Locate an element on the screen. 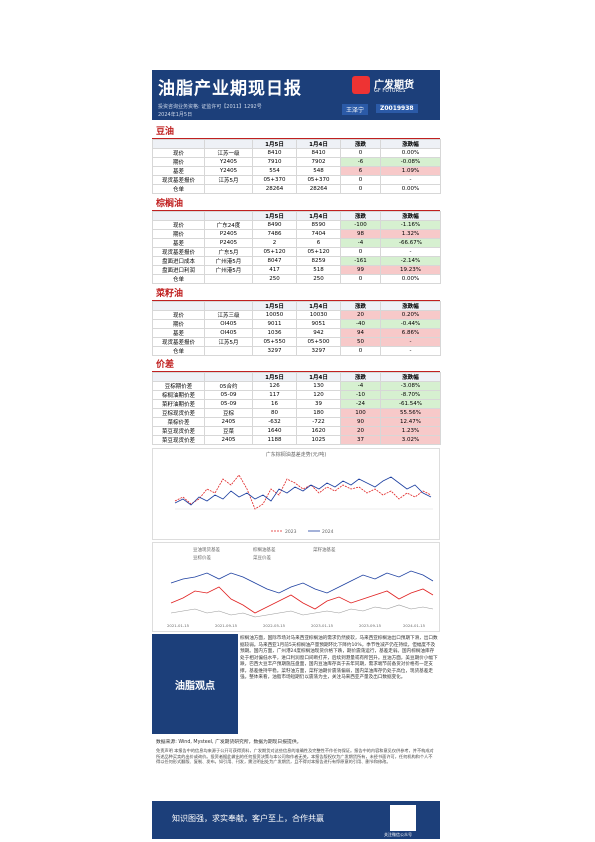 Image resolution: width=595 pixels, height=842 pixels. table-row: 盘面进口成本 广州港5月 8047 8259 -161 -2.14% is located at coordinates (296, 261).